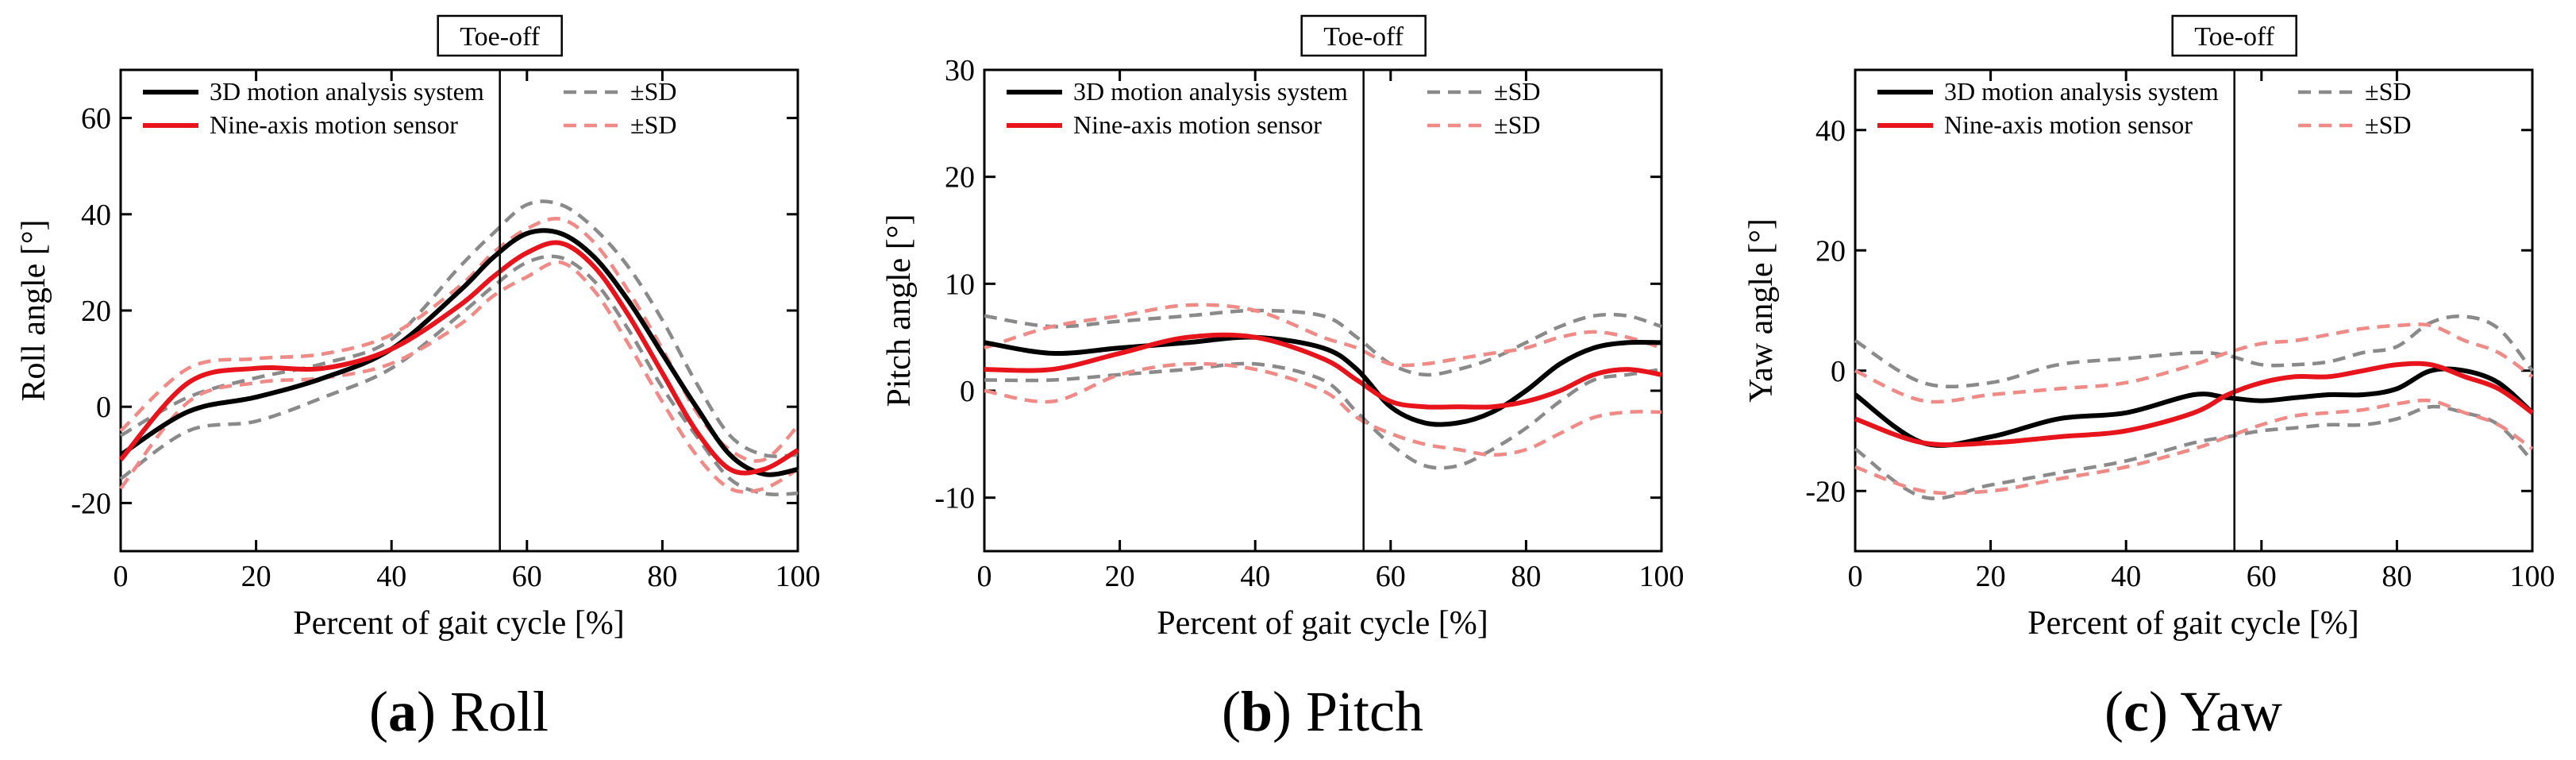  What do you see at coordinates (1257, 711) in the screenshot?
I see `caption-letter: b` at bounding box center [1257, 711].